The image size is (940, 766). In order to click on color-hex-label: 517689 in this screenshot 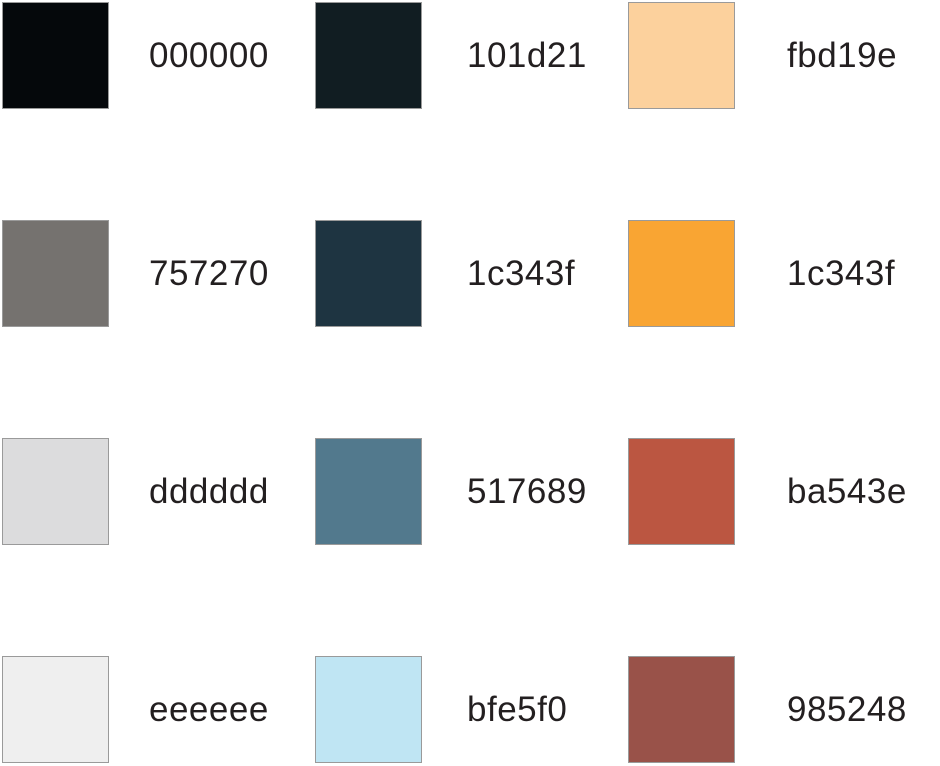, I will do `click(527, 491)`.